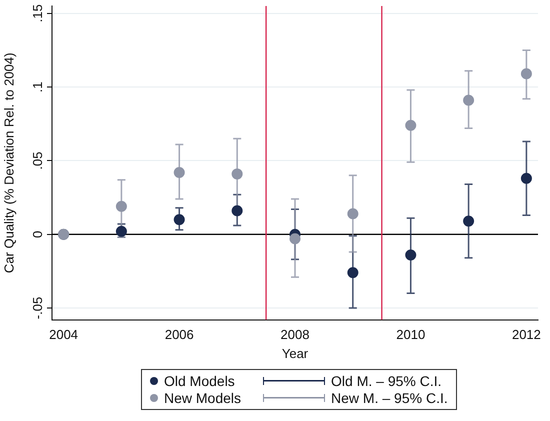  Describe the element at coordinates (179, 334) in the screenshot. I see `x-tick-label: 2006` at that location.